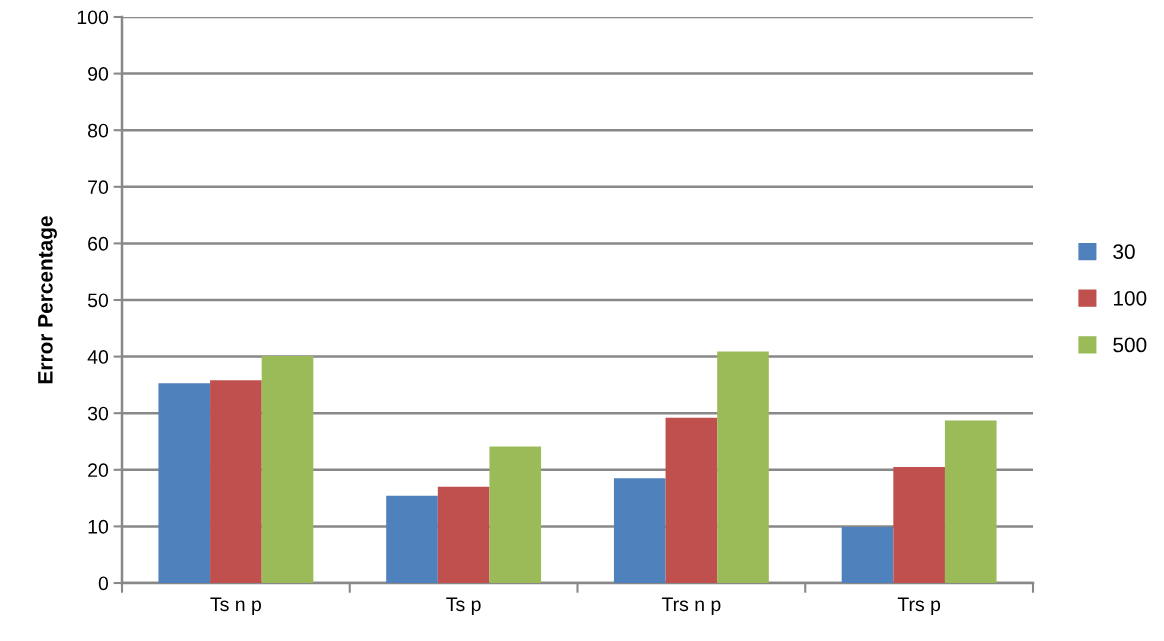 Image resolution: width=1164 pixels, height=641 pixels. Describe the element at coordinates (691, 606) in the screenshot. I see `x-tick-label: Trs n p` at that location.